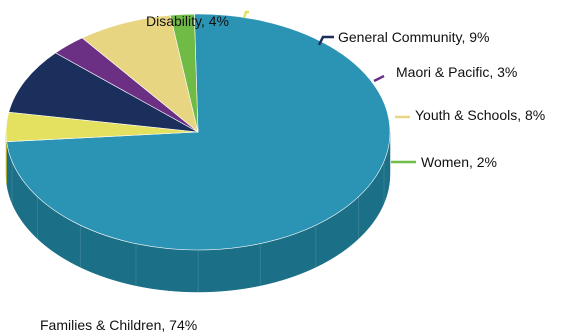 The height and width of the screenshot is (334, 569). I want to click on leader-line-disability, so click(245, 14).